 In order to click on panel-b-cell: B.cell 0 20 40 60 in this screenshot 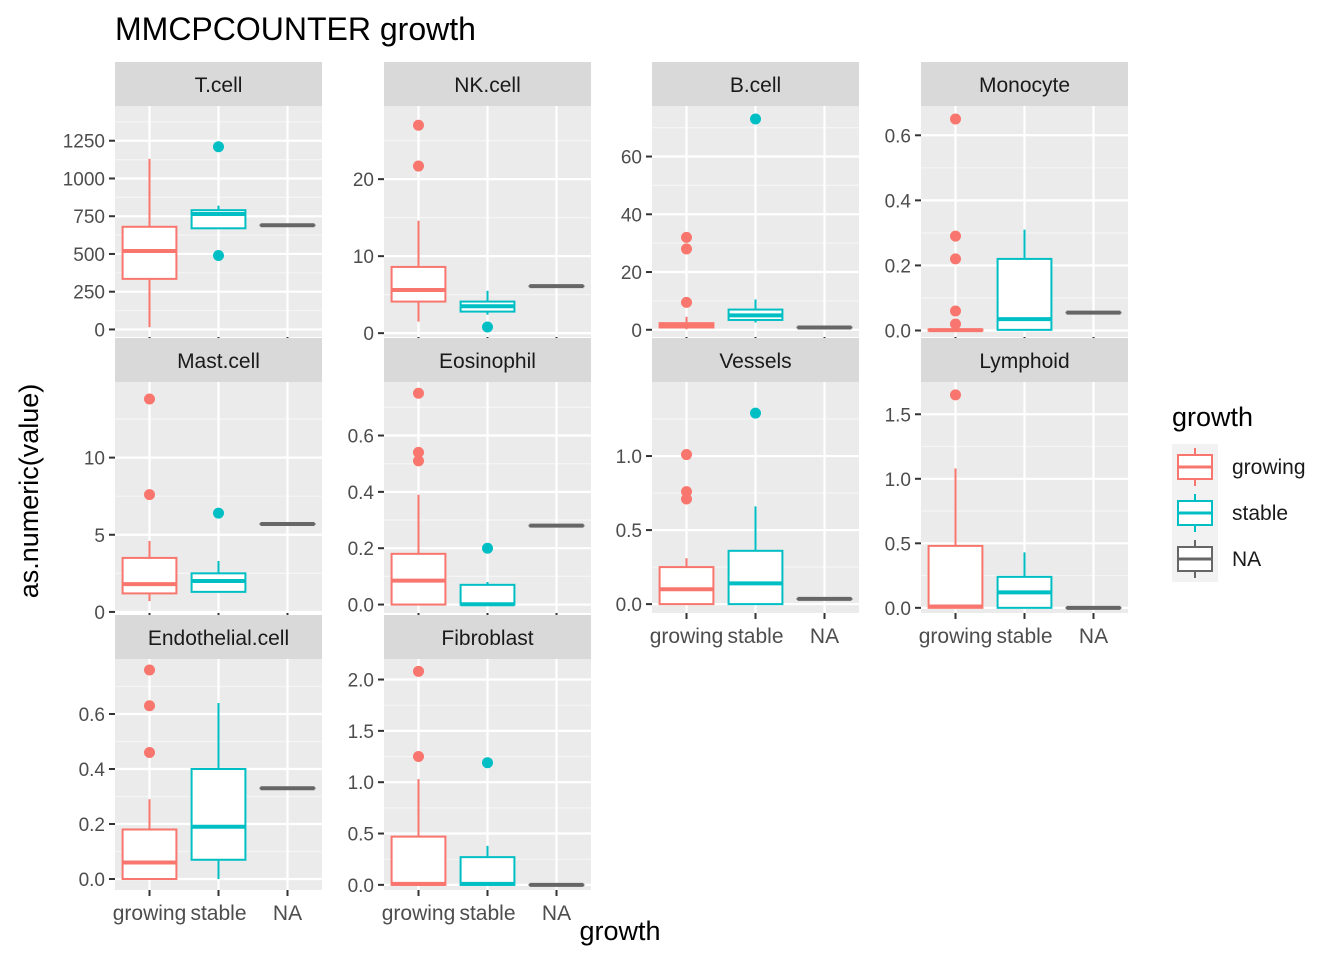, I will do `click(740, 202)`.